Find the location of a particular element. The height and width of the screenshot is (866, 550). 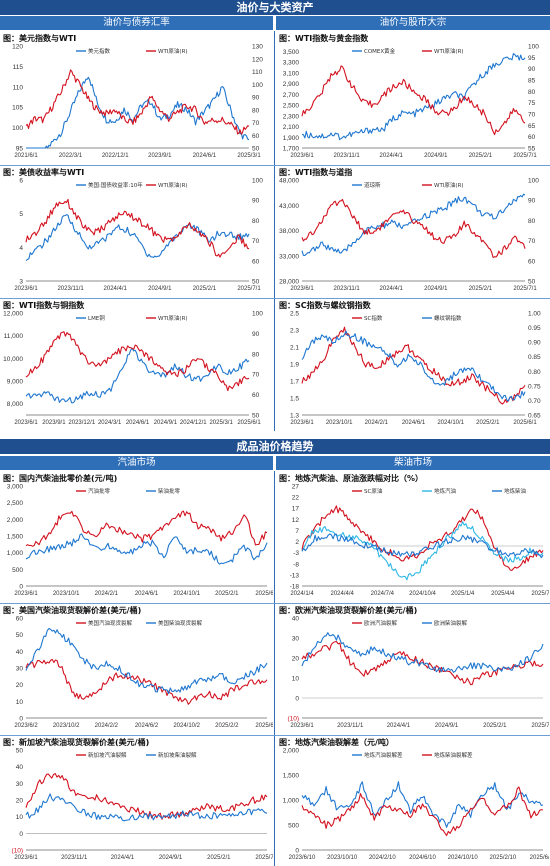

y-tick-label: 3,000 is located at coordinates (15, 487).